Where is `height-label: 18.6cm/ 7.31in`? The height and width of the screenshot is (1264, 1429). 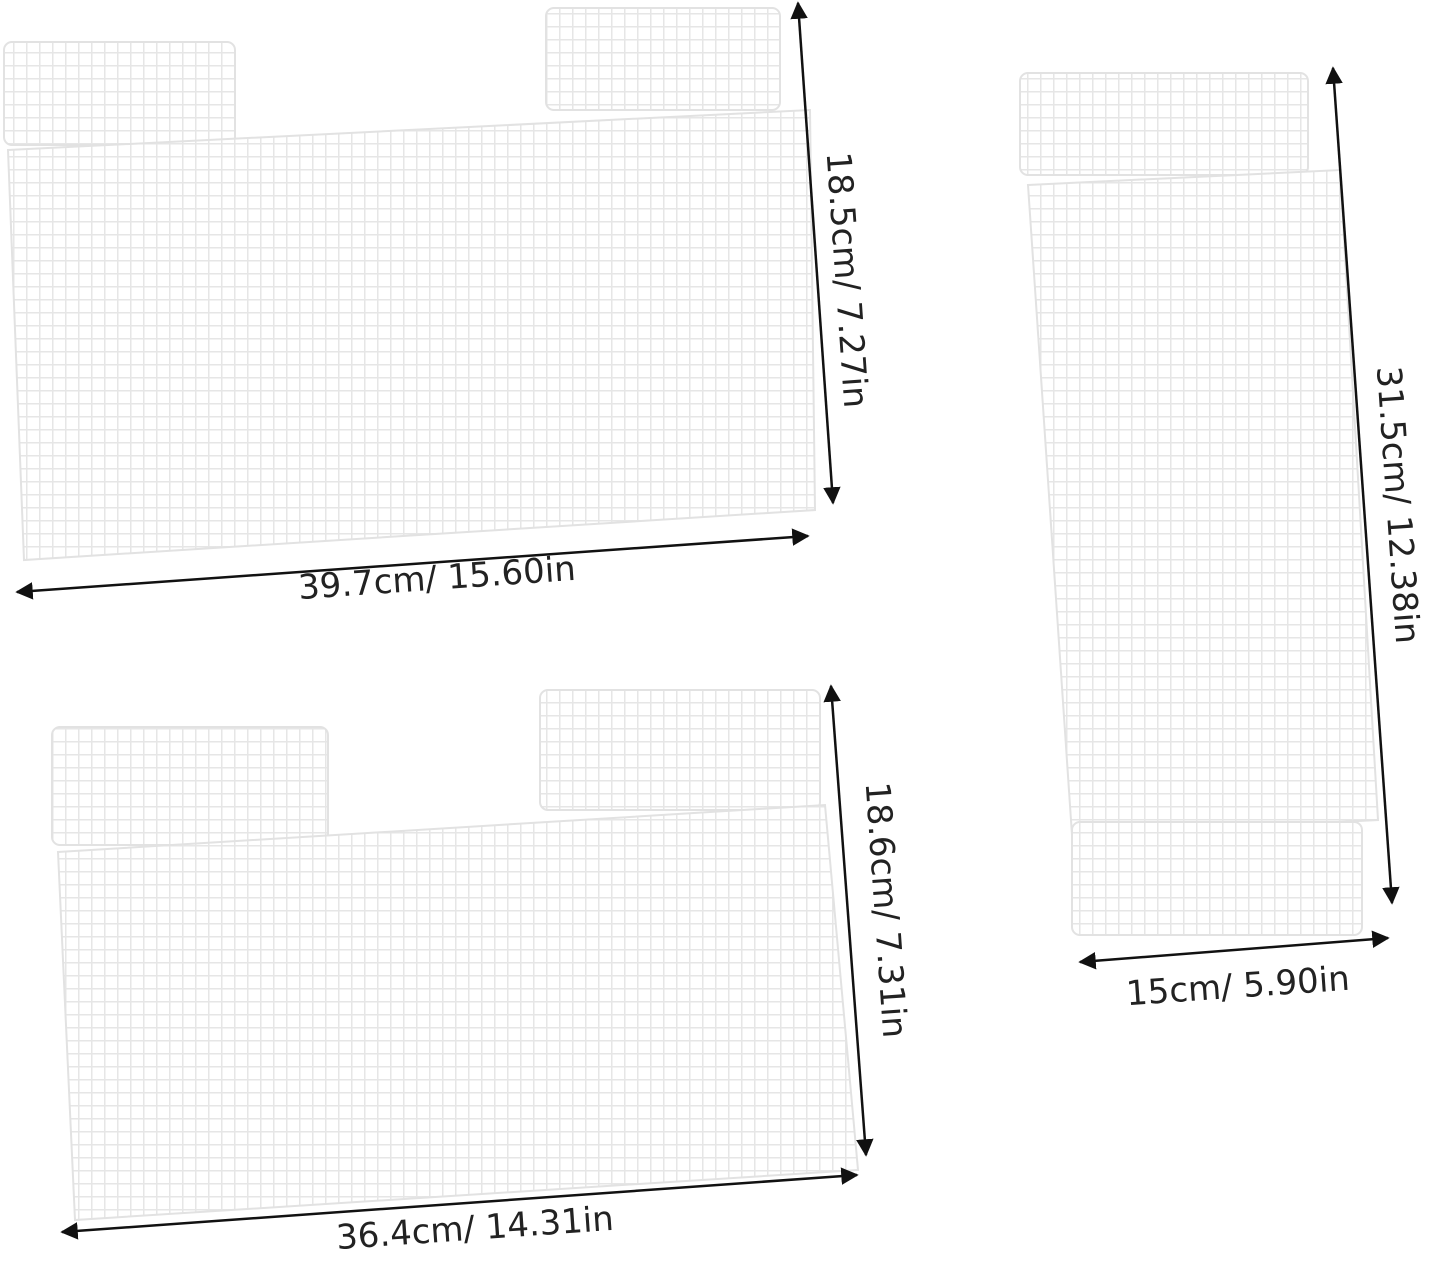 height-label: 18.6cm/ 7.31in is located at coordinates (886, 910).